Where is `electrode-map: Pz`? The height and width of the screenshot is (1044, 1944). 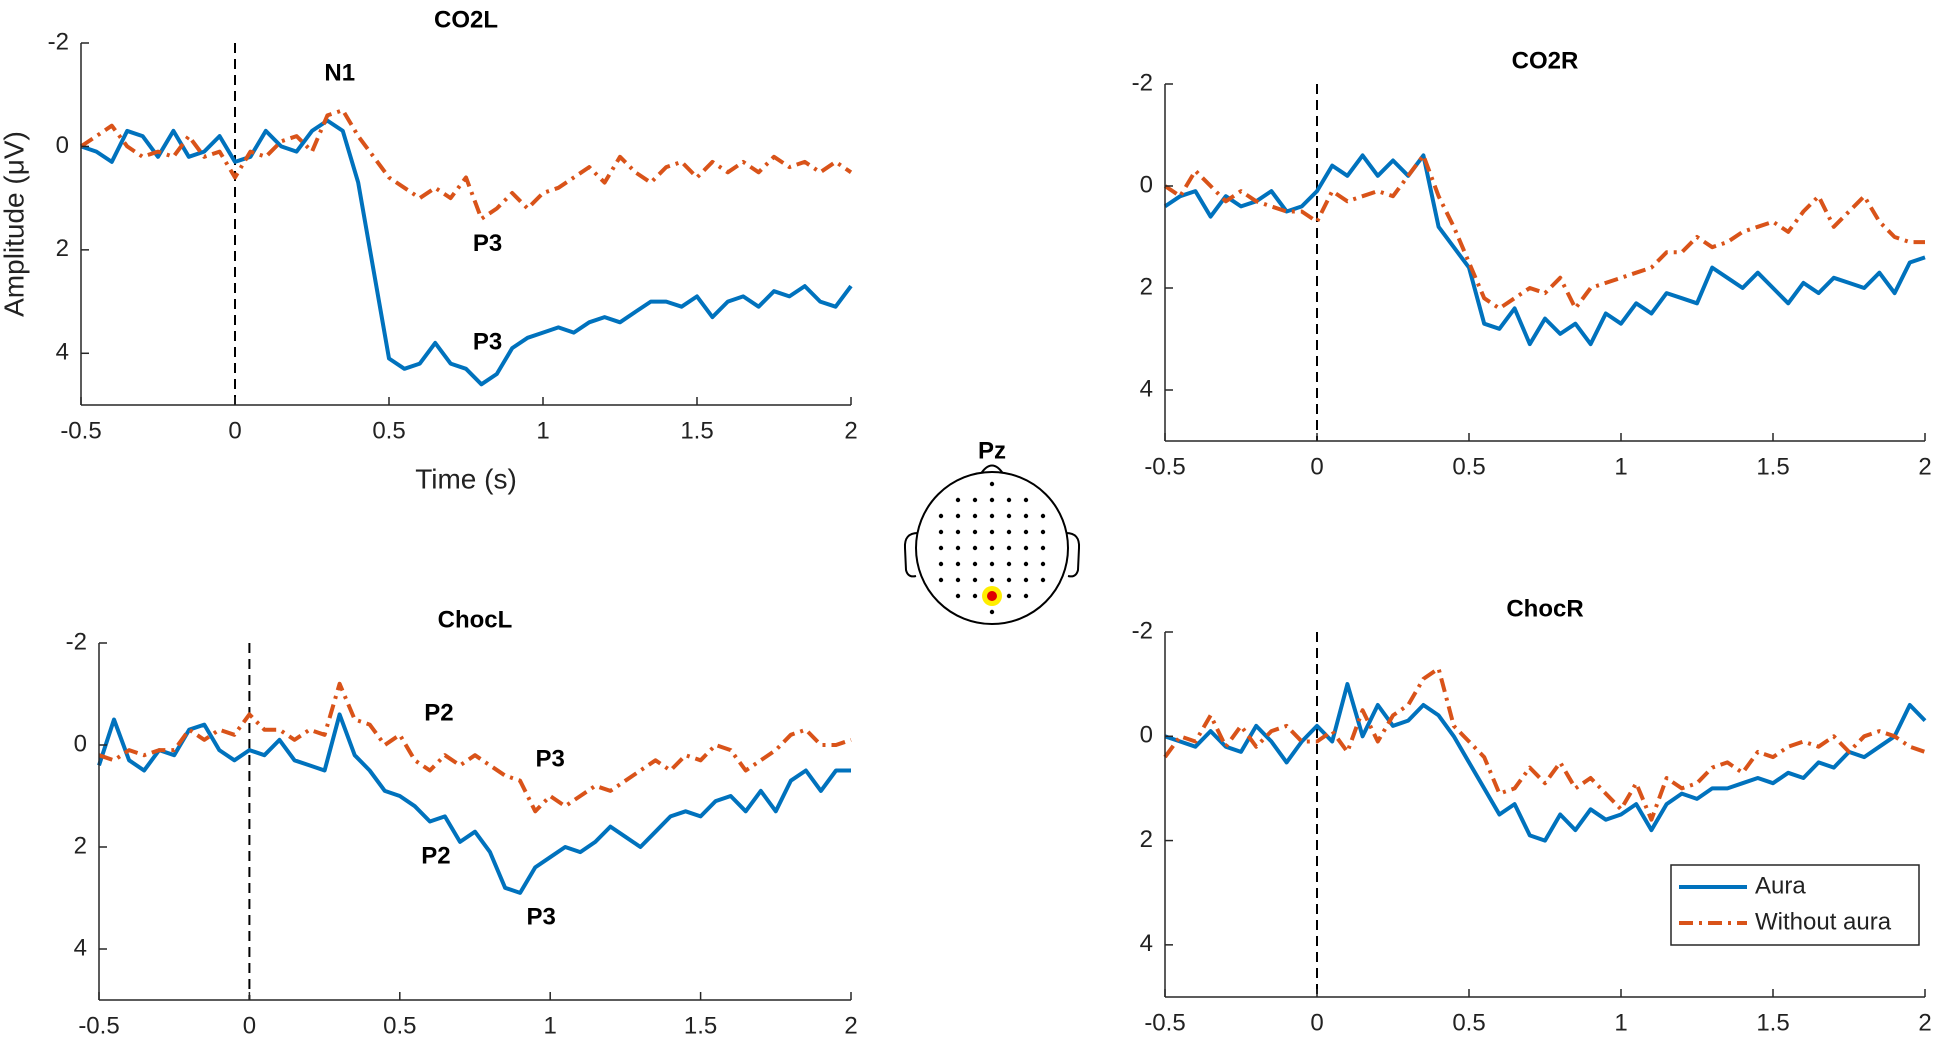 electrode-map: Pz is located at coordinates (992, 531).